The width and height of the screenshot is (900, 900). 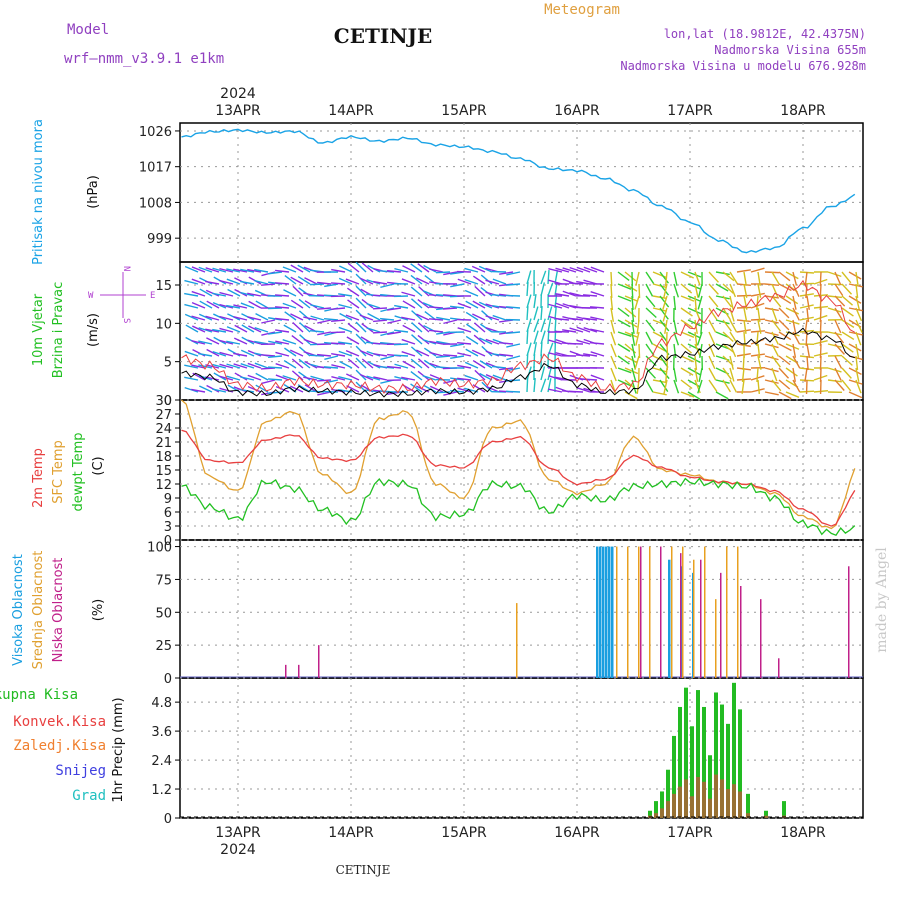 What do you see at coordinates (163, 324) in the screenshot?
I see `tick-label: 10` at bounding box center [163, 324].